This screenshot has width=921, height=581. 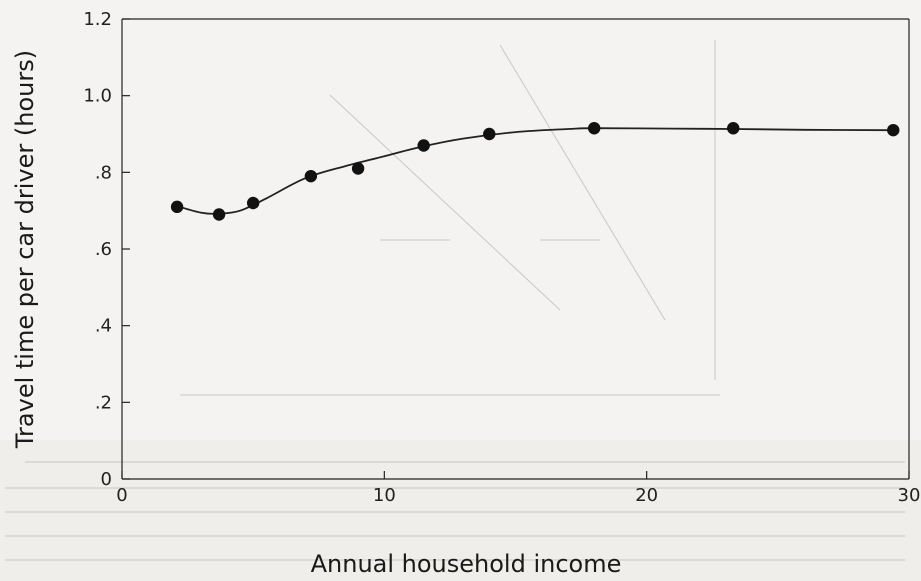 I want to click on y-tick-label: 1.2, so click(x=97, y=19).